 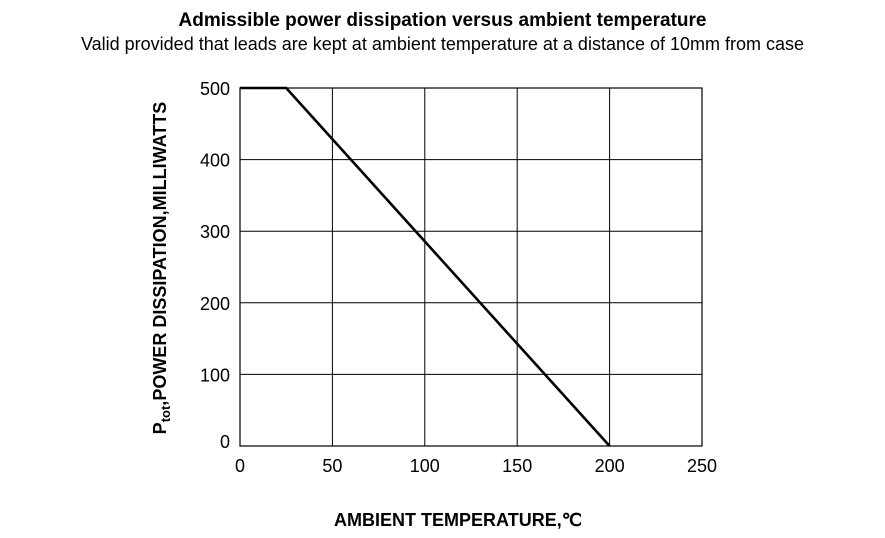 What do you see at coordinates (165, 413) in the screenshot?
I see `y-axis-title-subscript: tot` at bounding box center [165, 413].